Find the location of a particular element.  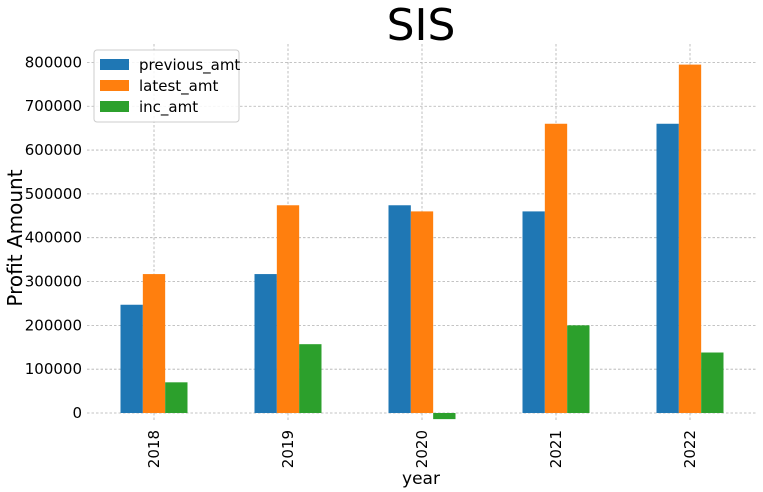

y-axis-label: Profit Amount is located at coordinates (15, 237).